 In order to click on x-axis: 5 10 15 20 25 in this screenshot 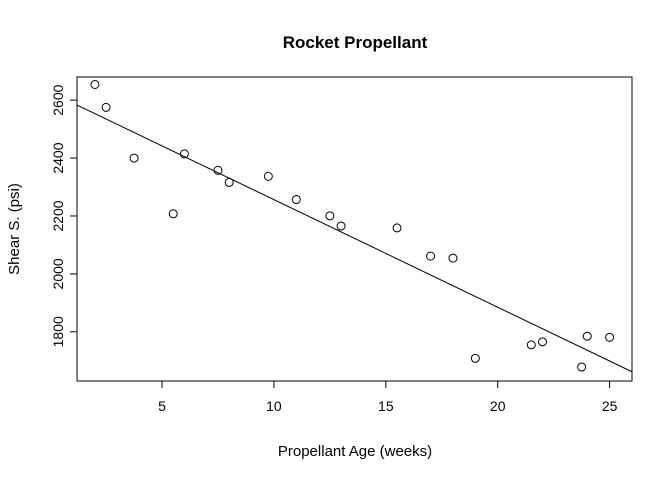, I will do `click(388, 397)`.